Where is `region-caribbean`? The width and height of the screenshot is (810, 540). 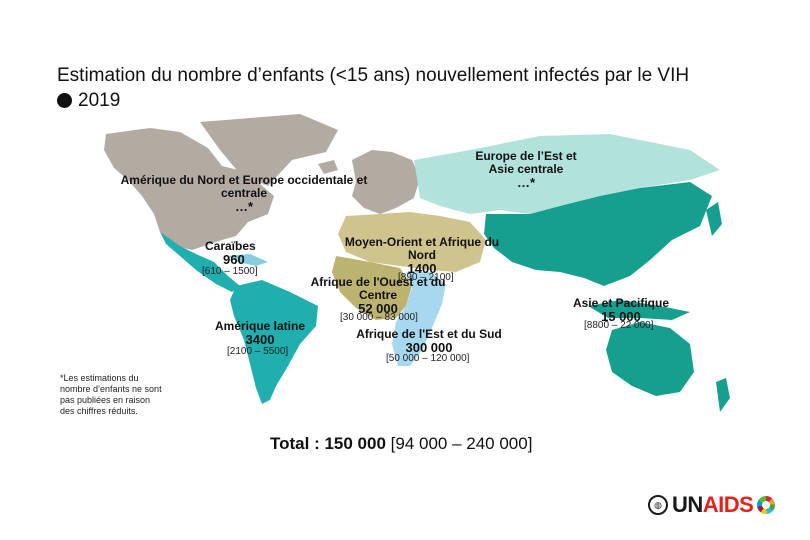 region-caribbean is located at coordinates (248, 260).